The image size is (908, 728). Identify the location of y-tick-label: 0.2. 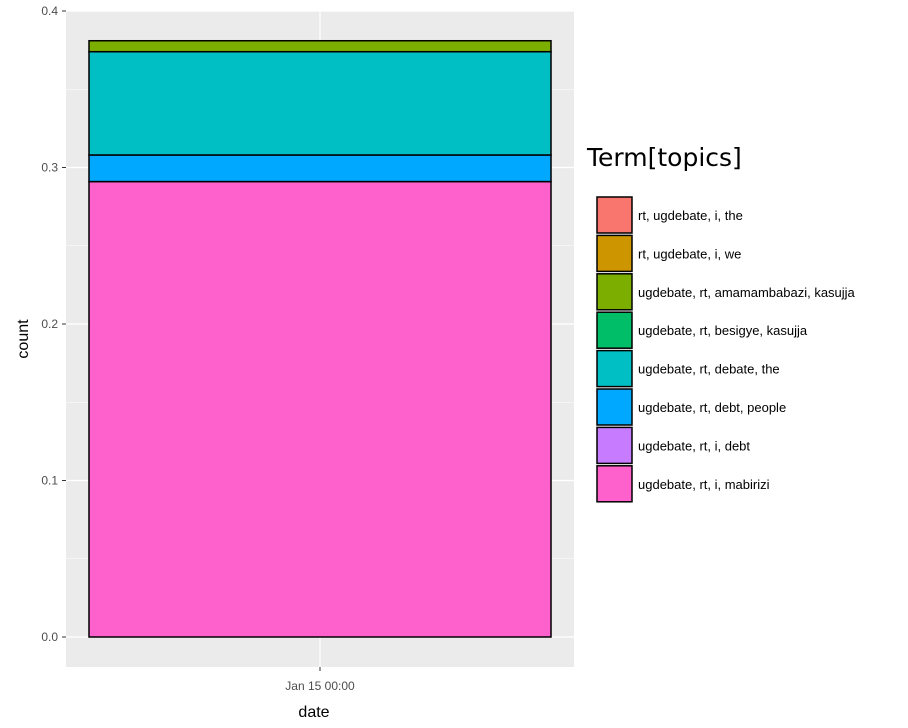
(49, 324).